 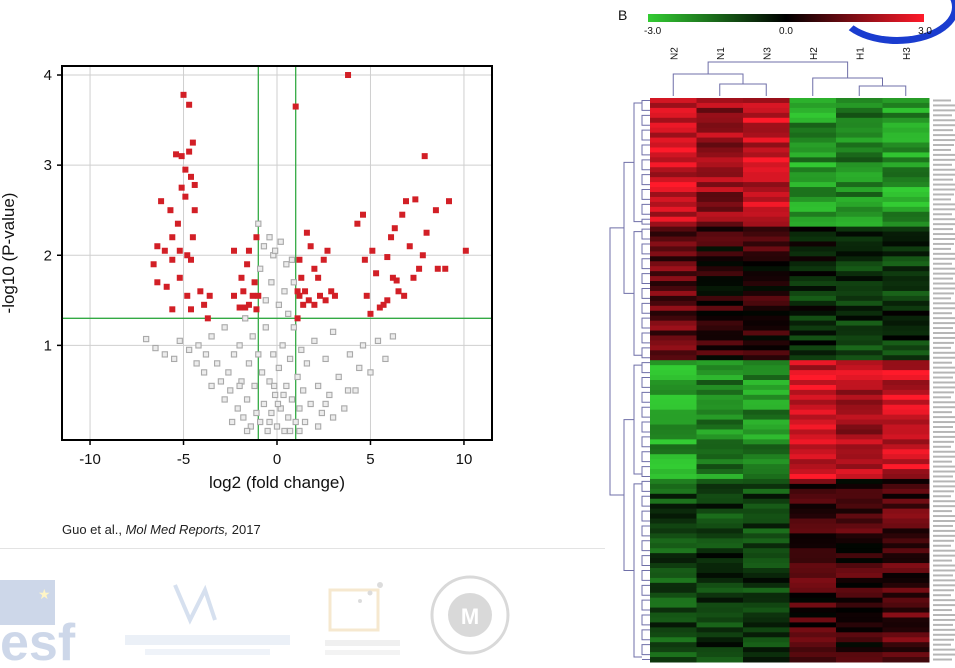 What do you see at coordinates (94, 529) in the screenshot?
I see `citation-authors: Guo et al.,` at bounding box center [94, 529].